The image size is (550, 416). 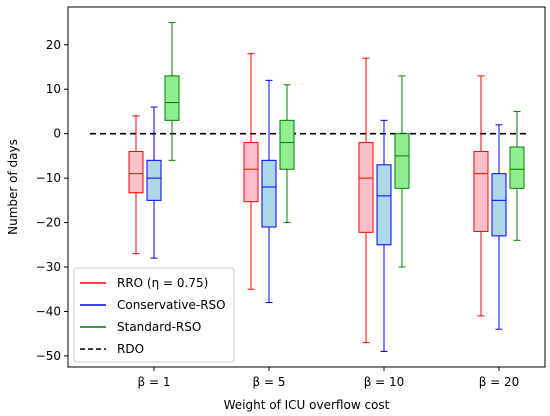 I want to click on x-tick-label: β = 10, so click(x=384, y=382).